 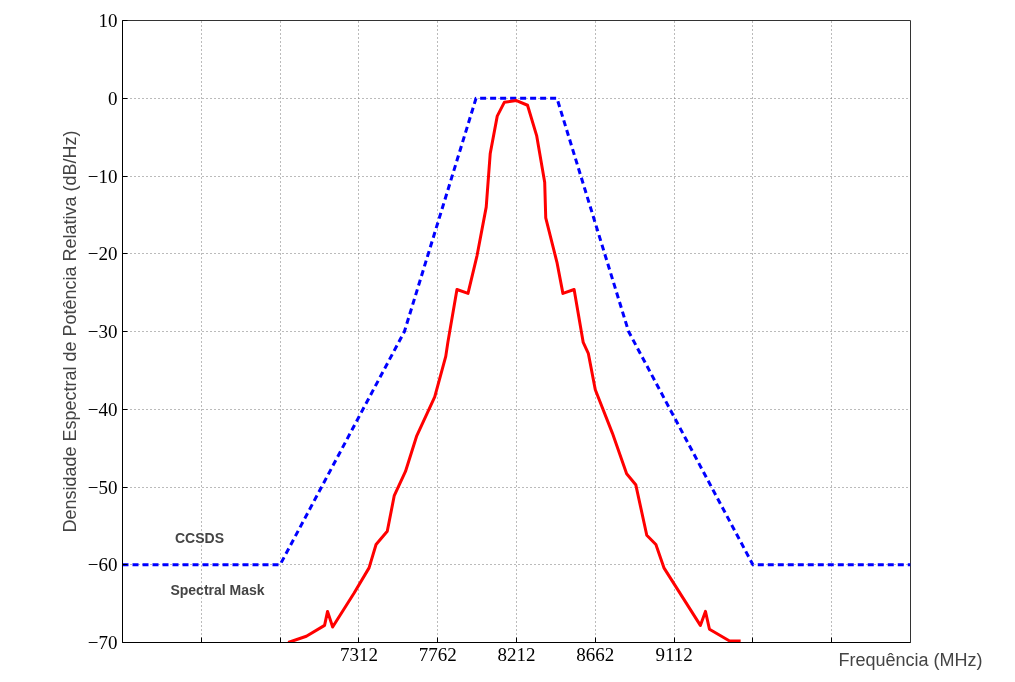 I want to click on y-tick-label: 10, so click(x=108, y=20).